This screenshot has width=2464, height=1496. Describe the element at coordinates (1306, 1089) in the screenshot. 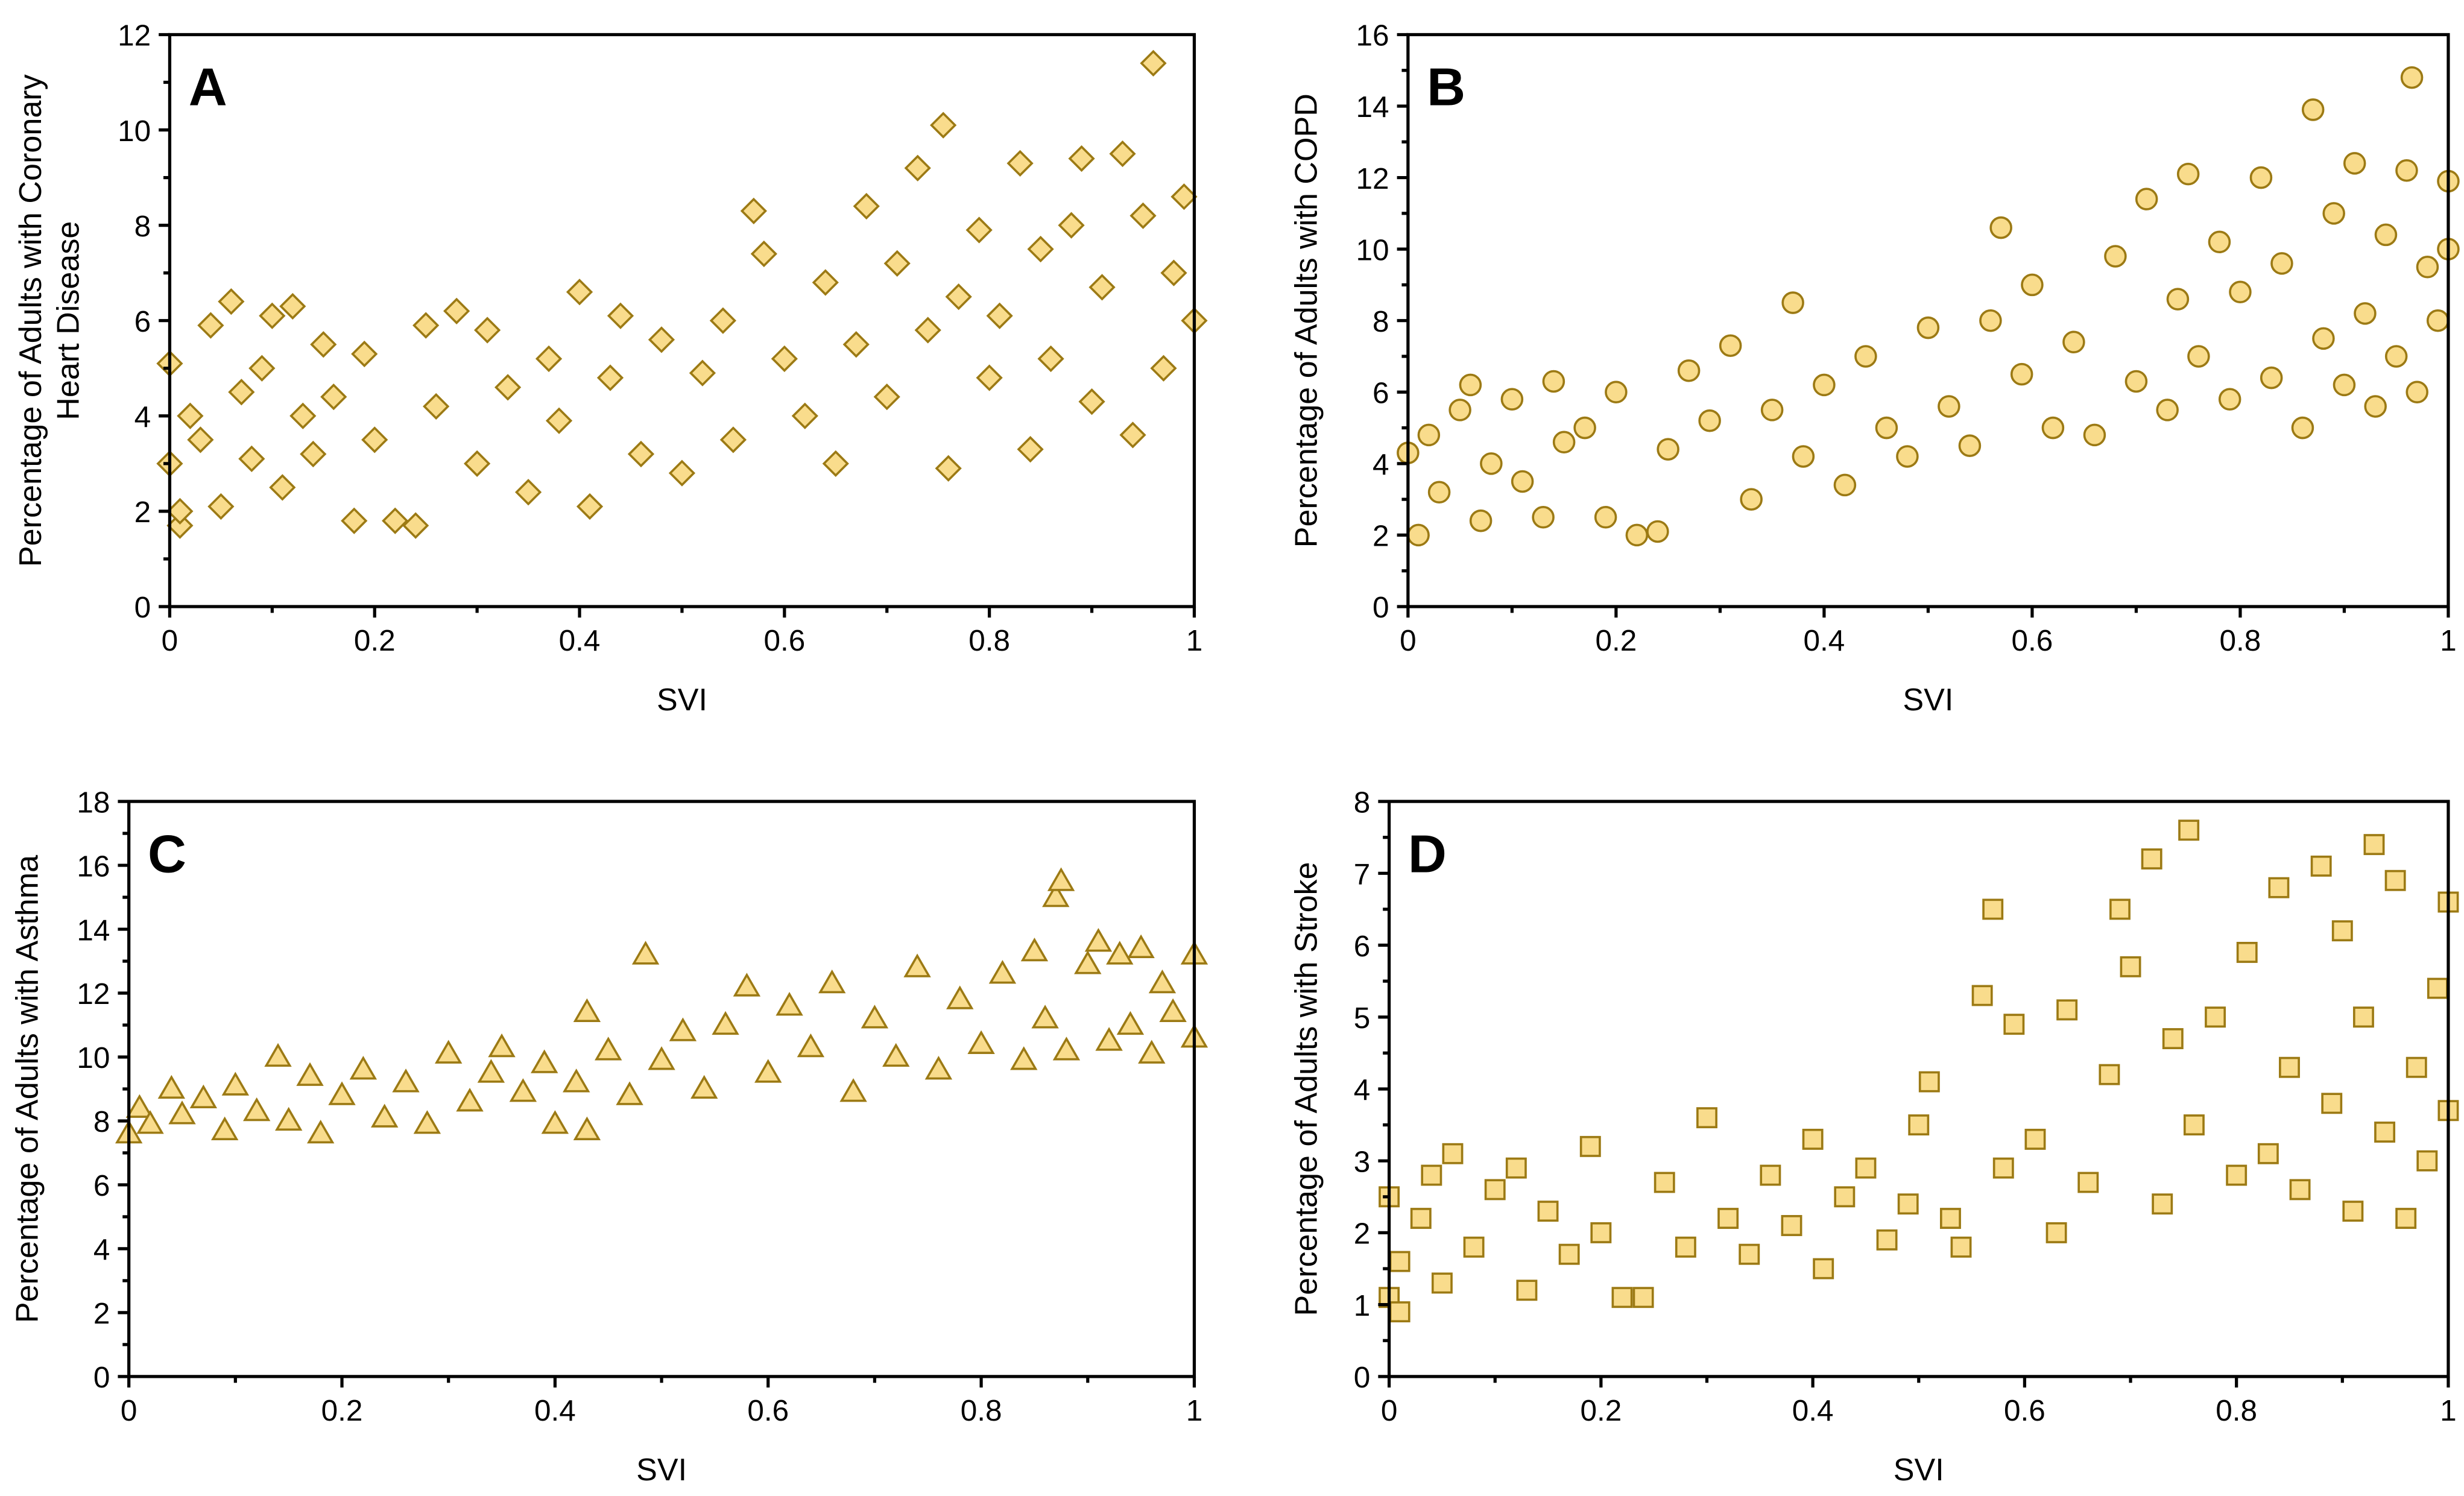

I see `y-axis-label: Percentage of Adults with Stroke` at that location.